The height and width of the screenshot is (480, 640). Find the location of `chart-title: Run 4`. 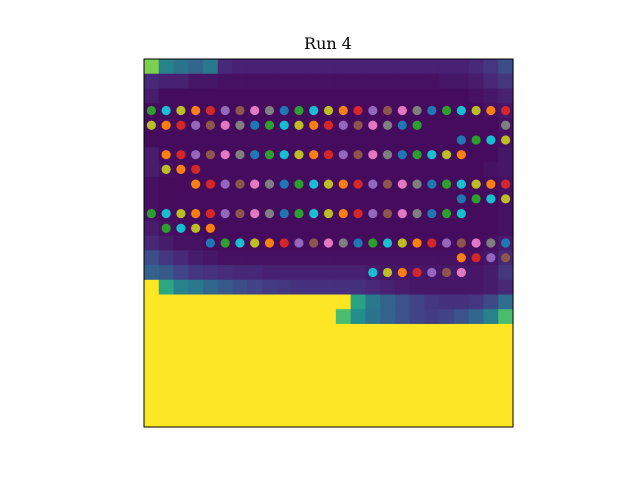

chart-title: Run 4 is located at coordinates (328, 43).